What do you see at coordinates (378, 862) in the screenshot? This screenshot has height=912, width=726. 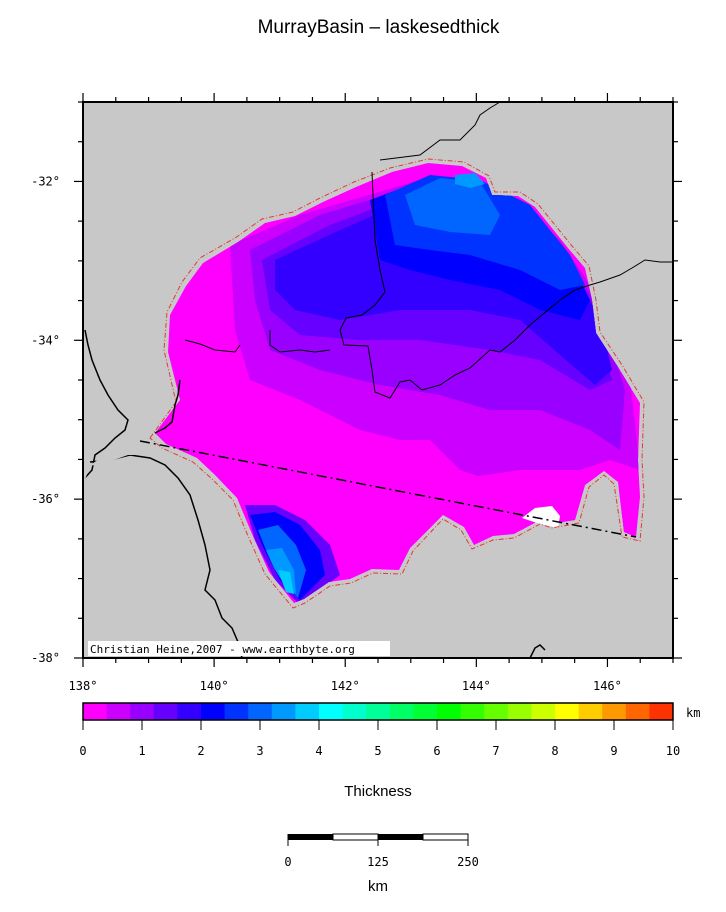 I see `scale-label-125: 125` at bounding box center [378, 862].